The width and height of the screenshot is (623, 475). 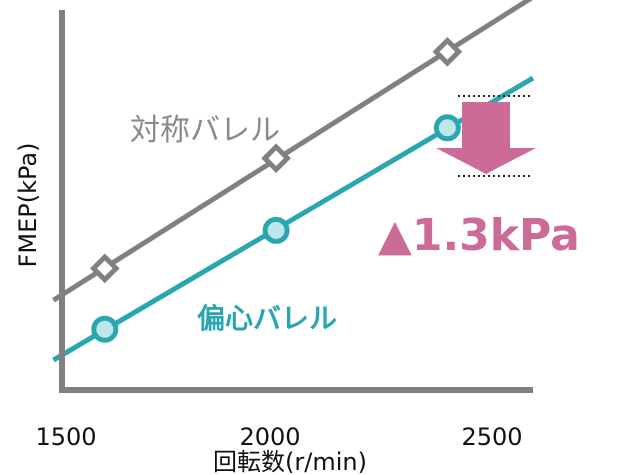 What do you see at coordinates (491, 437) in the screenshot?
I see `x-tick-label: 2500` at bounding box center [491, 437].